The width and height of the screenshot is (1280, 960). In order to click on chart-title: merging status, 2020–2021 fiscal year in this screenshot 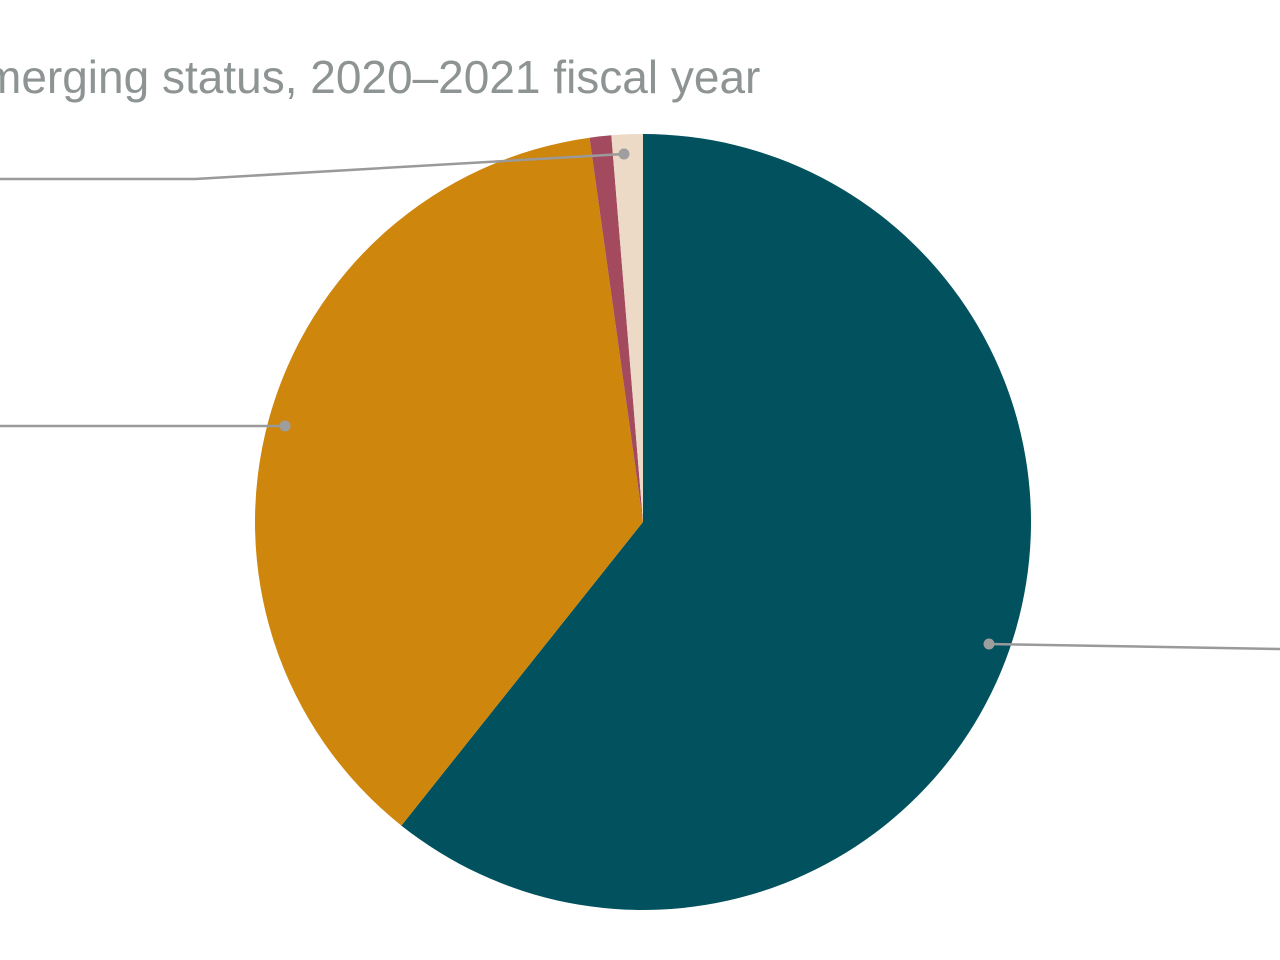, I will do `click(380, 77)`.